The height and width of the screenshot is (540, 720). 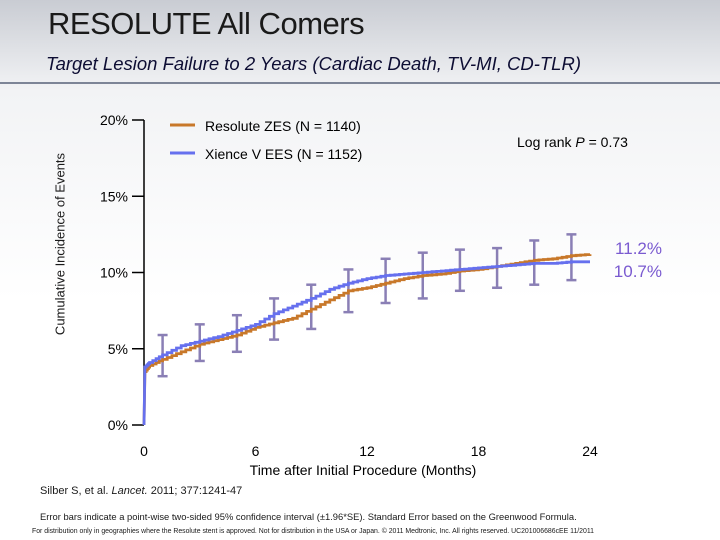 I want to click on legend-label-xience: Xience V EES (N = 1152), so click(x=283, y=154).